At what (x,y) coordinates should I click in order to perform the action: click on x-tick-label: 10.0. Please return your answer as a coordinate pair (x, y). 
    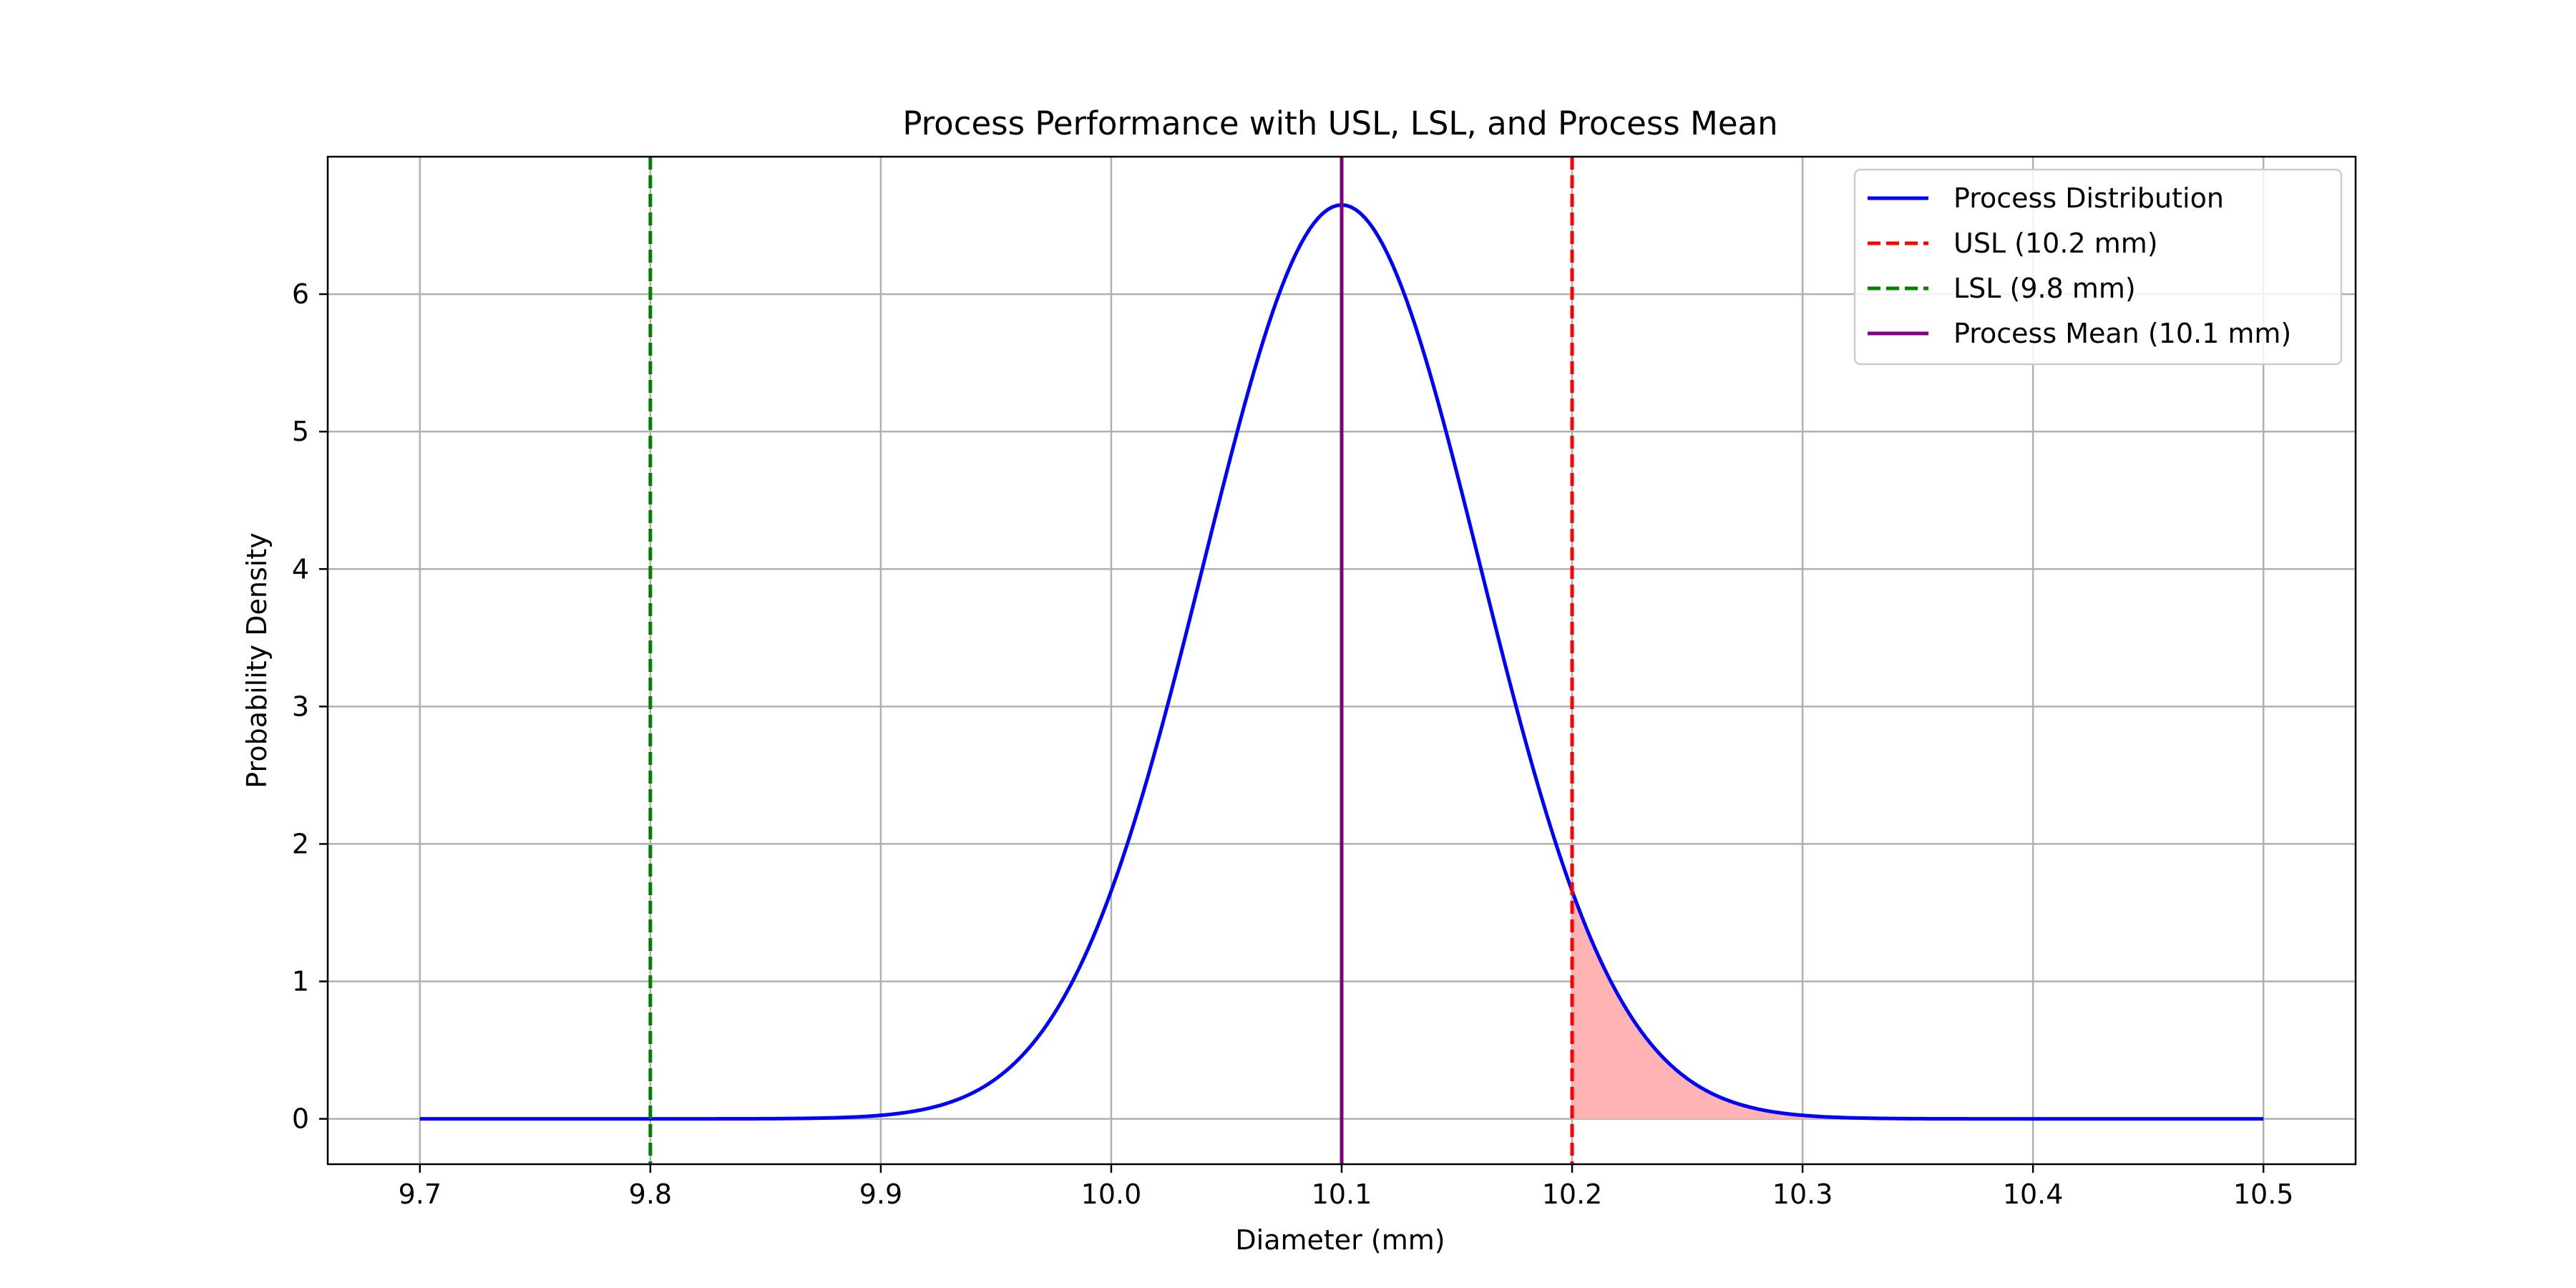
    Looking at the image, I should click on (1111, 1194).